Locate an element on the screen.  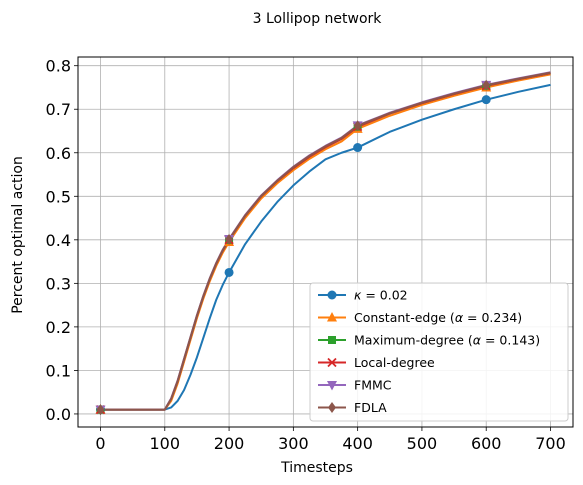
x-tick-label: 0 is located at coordinates (100, 443).